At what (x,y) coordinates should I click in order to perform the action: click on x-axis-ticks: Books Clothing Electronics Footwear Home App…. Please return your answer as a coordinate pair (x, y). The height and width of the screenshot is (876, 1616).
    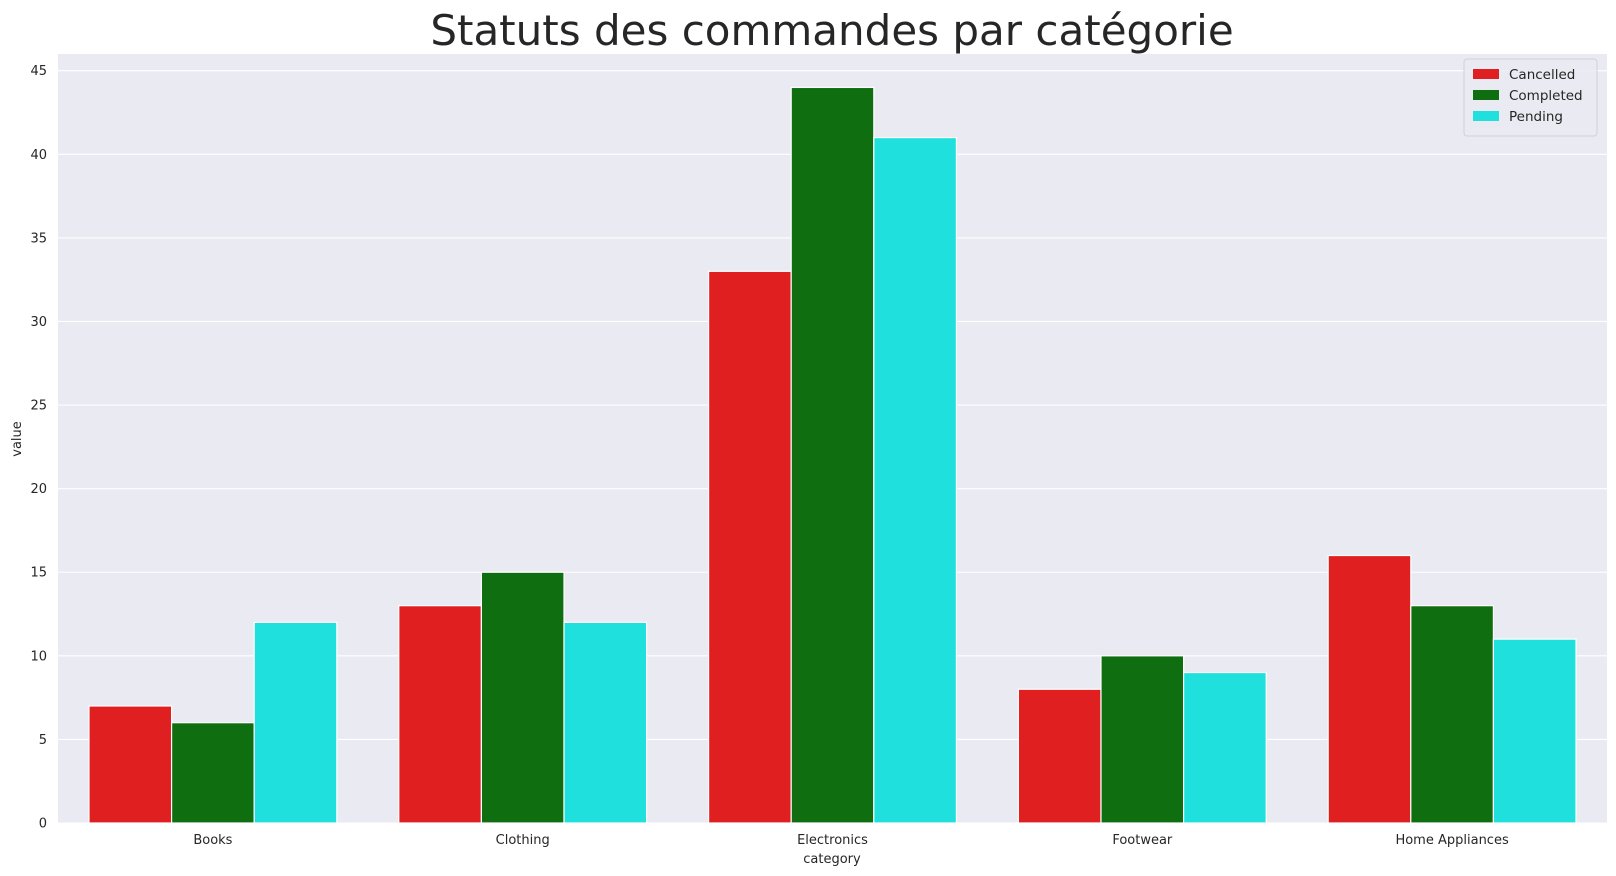
    Looking at the image, I should click on (851, 840).